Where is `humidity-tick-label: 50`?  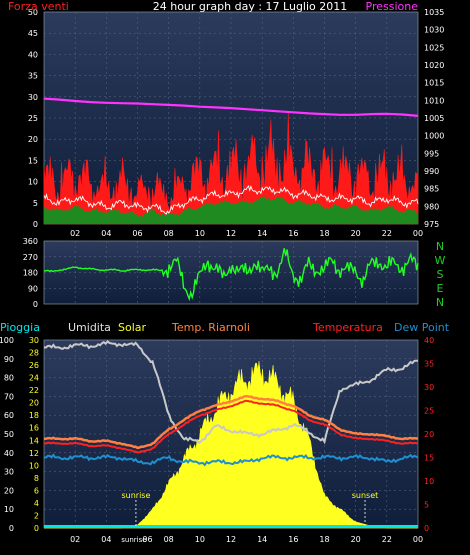
humidity-tick-label: 50 is located at coordinates (9, 434).